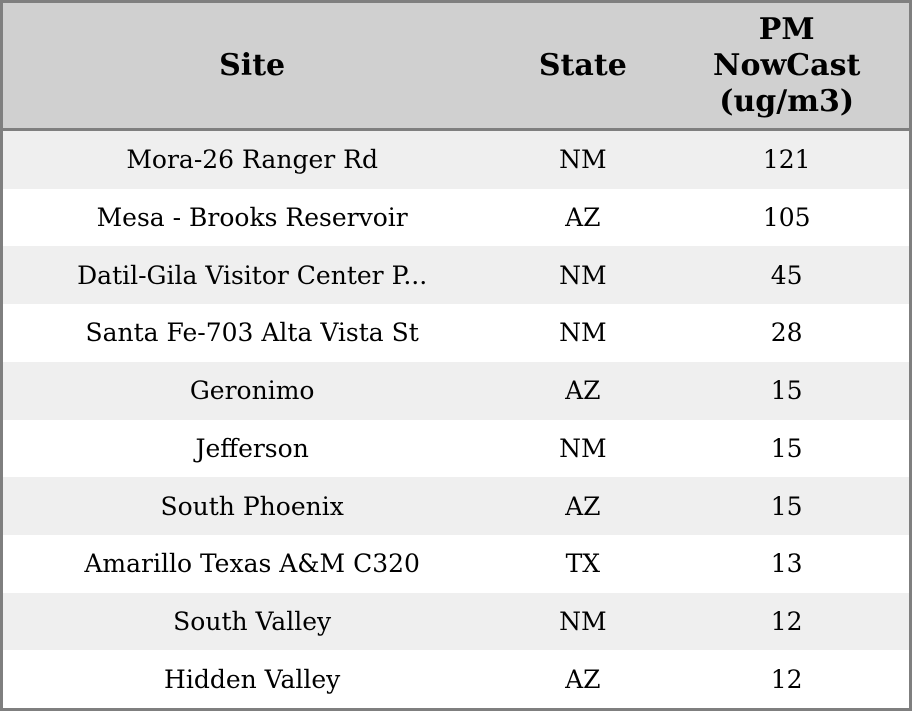 This screenshot has width=912, height=711. Describe the element at coordinates (456, 217) in the screenshot. I see `table-row: Mesa - Brooks Reservoir AZ 105` at that location.